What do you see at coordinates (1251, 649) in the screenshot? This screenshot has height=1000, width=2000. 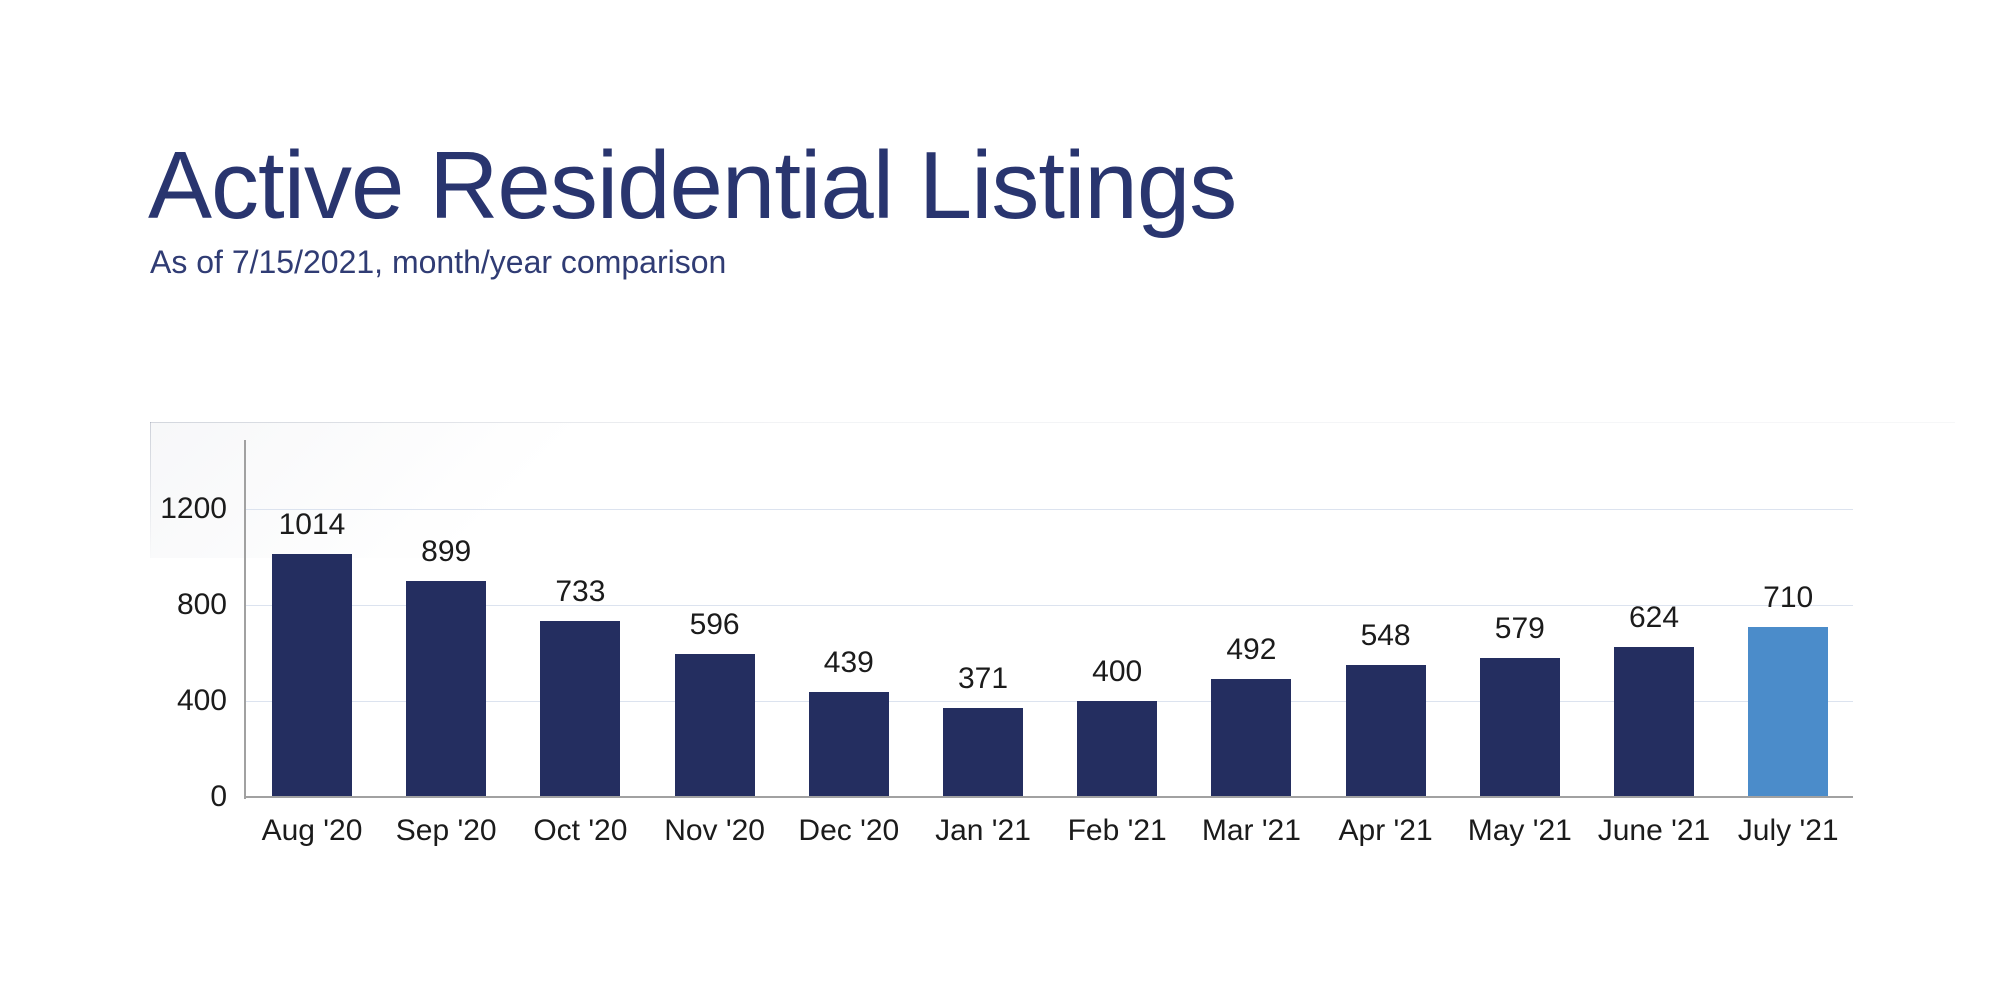 I see `value-label-mar-21: 492` at bounding box center [1251, 649].